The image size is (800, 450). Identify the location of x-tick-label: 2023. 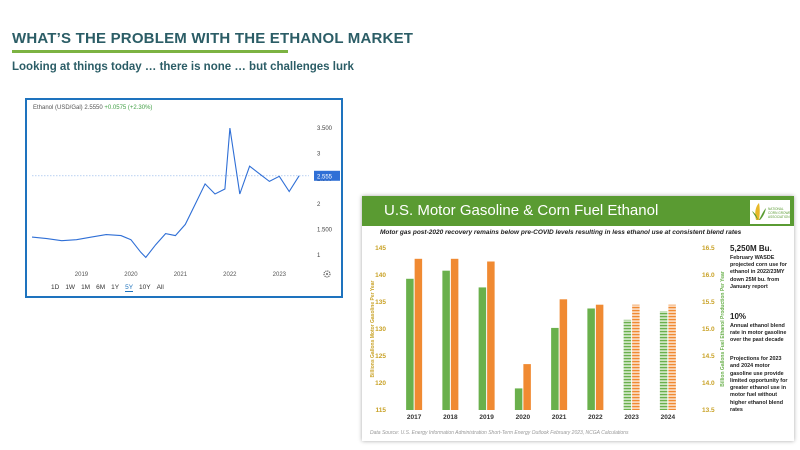
(280, 275).